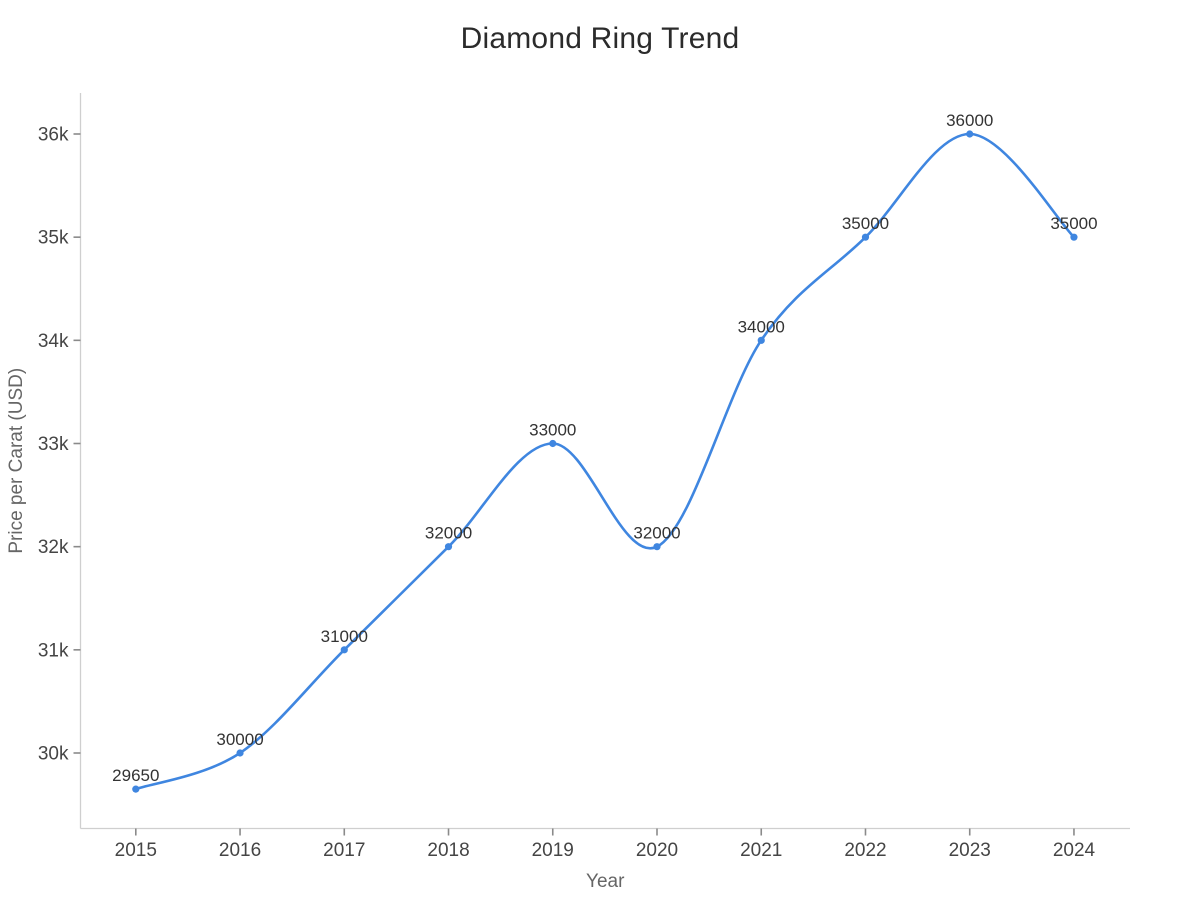  I want to click on x-axis-title: Year, so click(605, 881).